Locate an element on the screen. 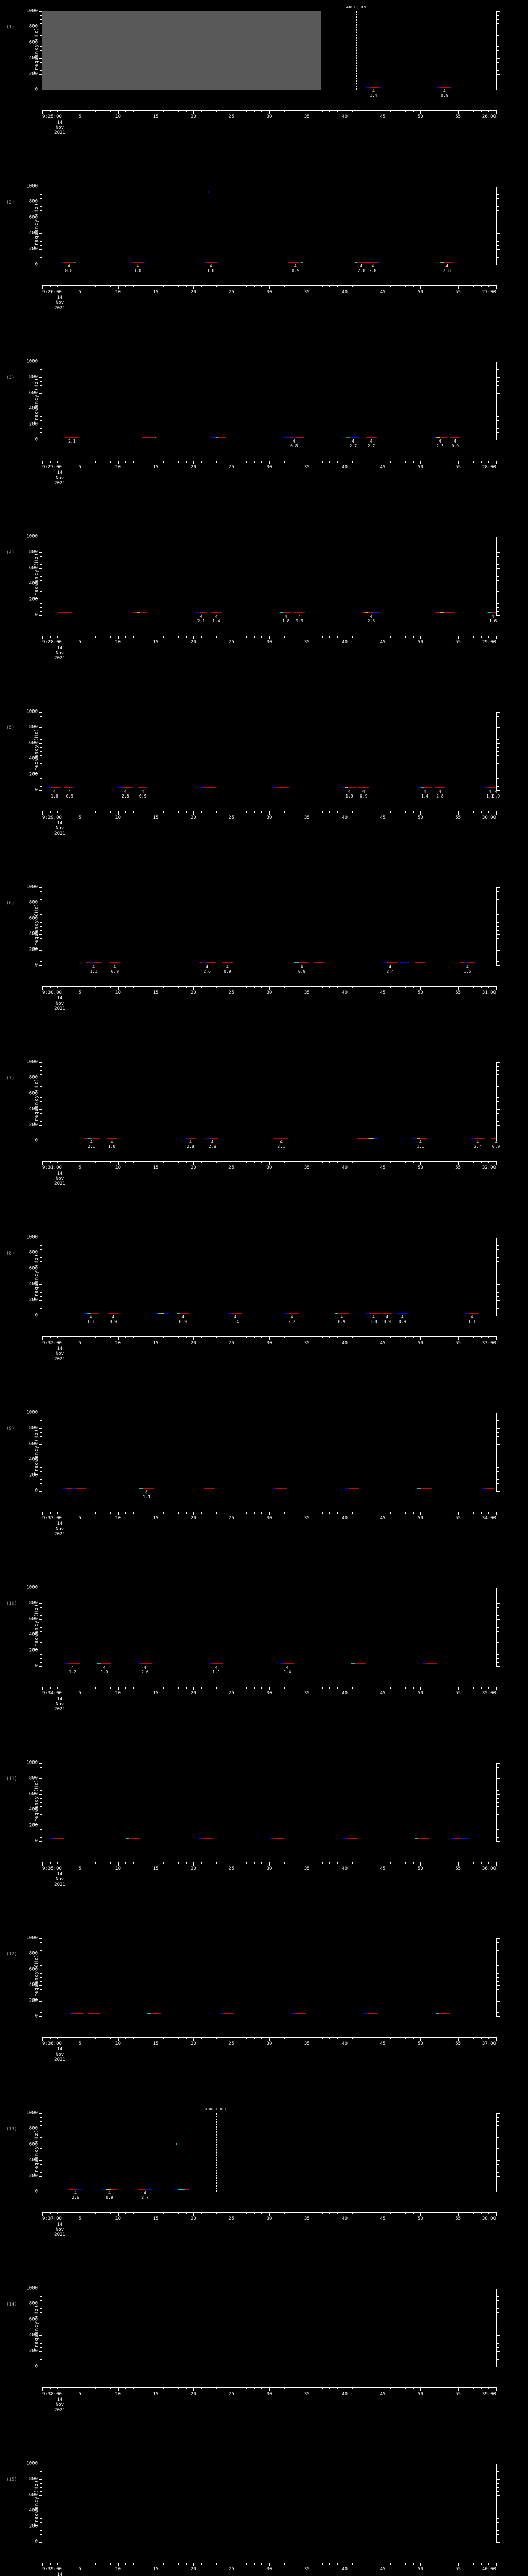  x-tick-label: 45 is located at coordinates (383, 818).